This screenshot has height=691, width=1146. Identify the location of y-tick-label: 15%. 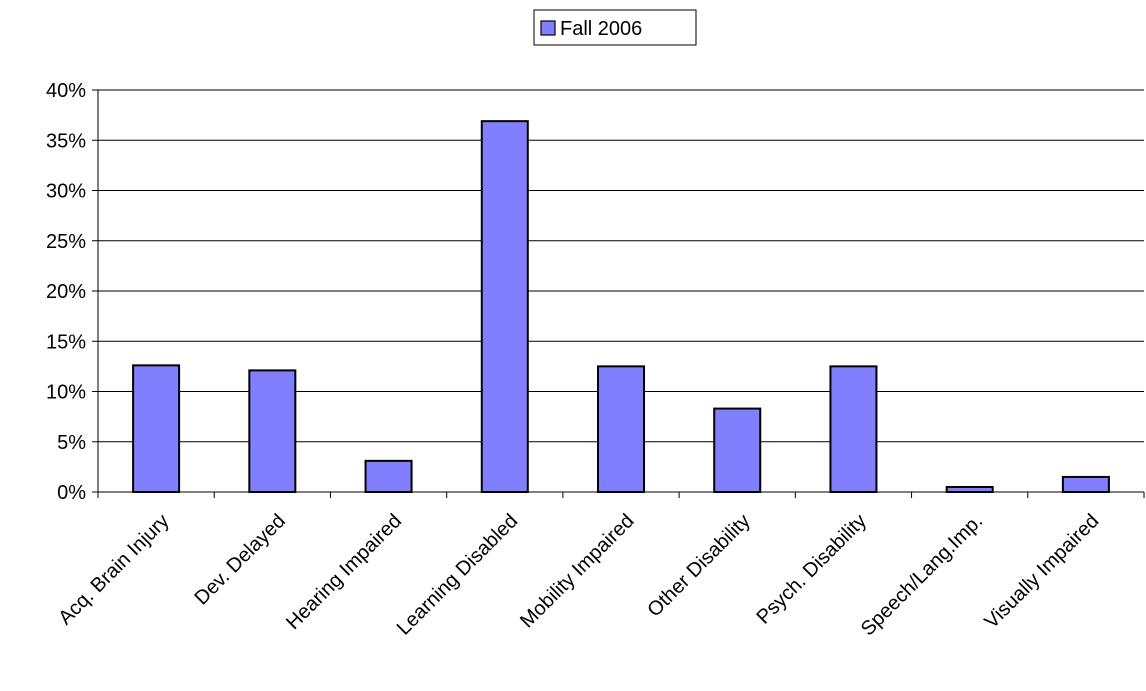
(66, 342).